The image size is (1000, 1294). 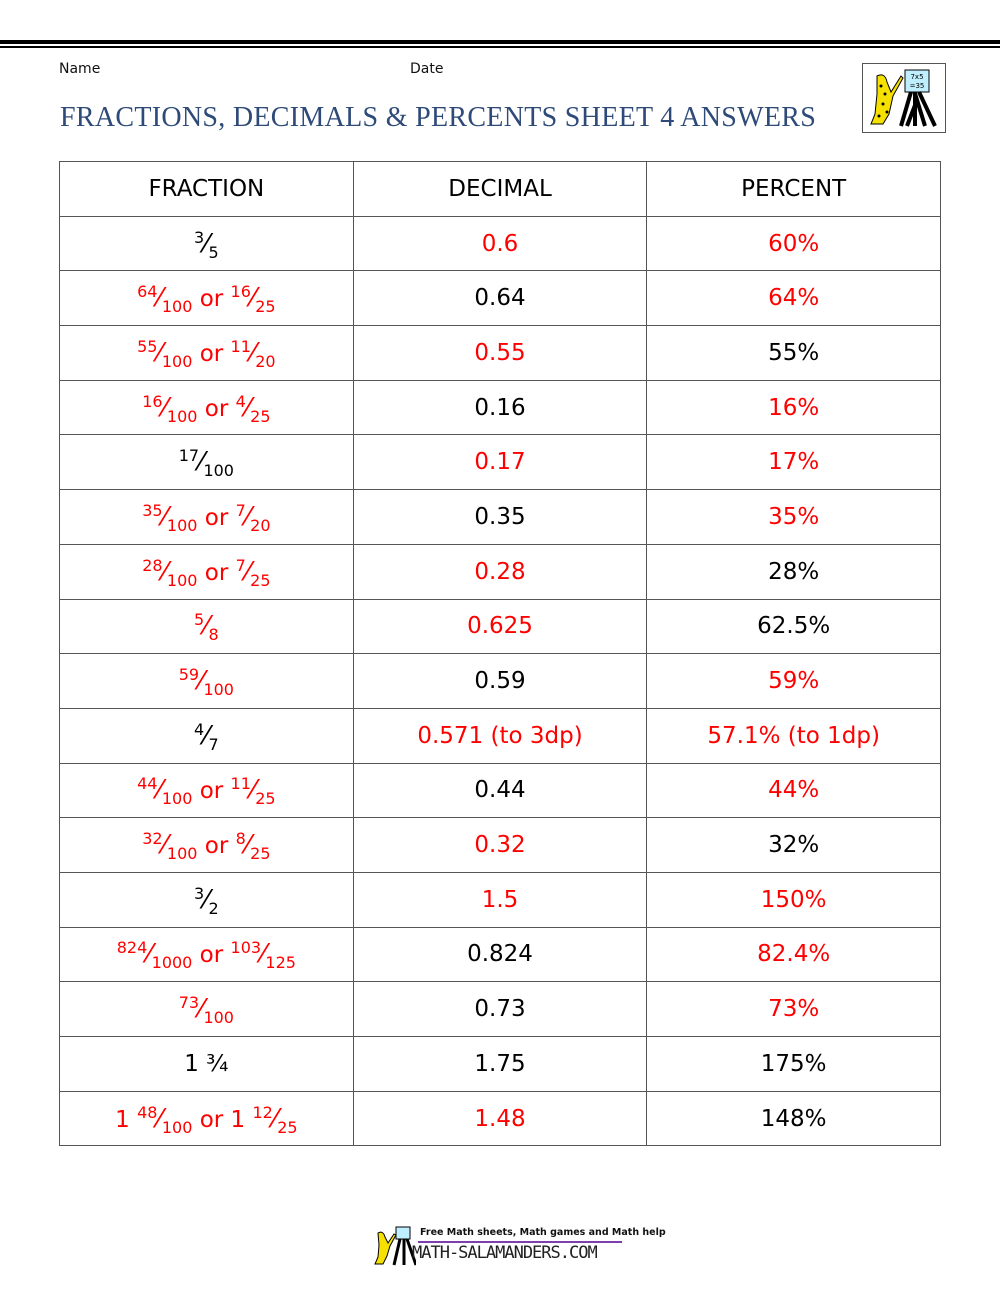 I want to click on decimal-cell: 0.73, so click(x=500, y=1009).